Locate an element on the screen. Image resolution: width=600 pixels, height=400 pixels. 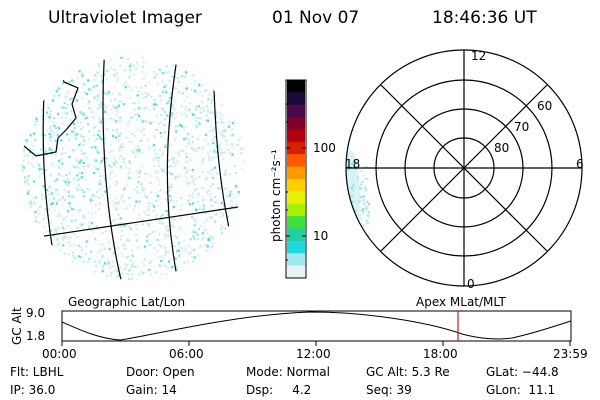
colorbar-tick-10: 10 is located at coordinates (321, 236).